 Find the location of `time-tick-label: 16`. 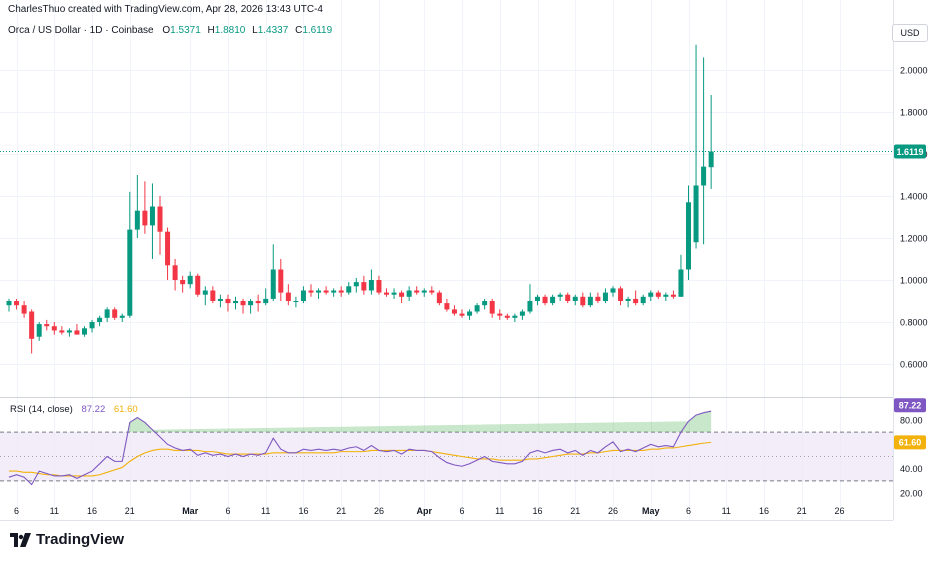

time-tick-label: 16 is located at coordinates (764, 511).